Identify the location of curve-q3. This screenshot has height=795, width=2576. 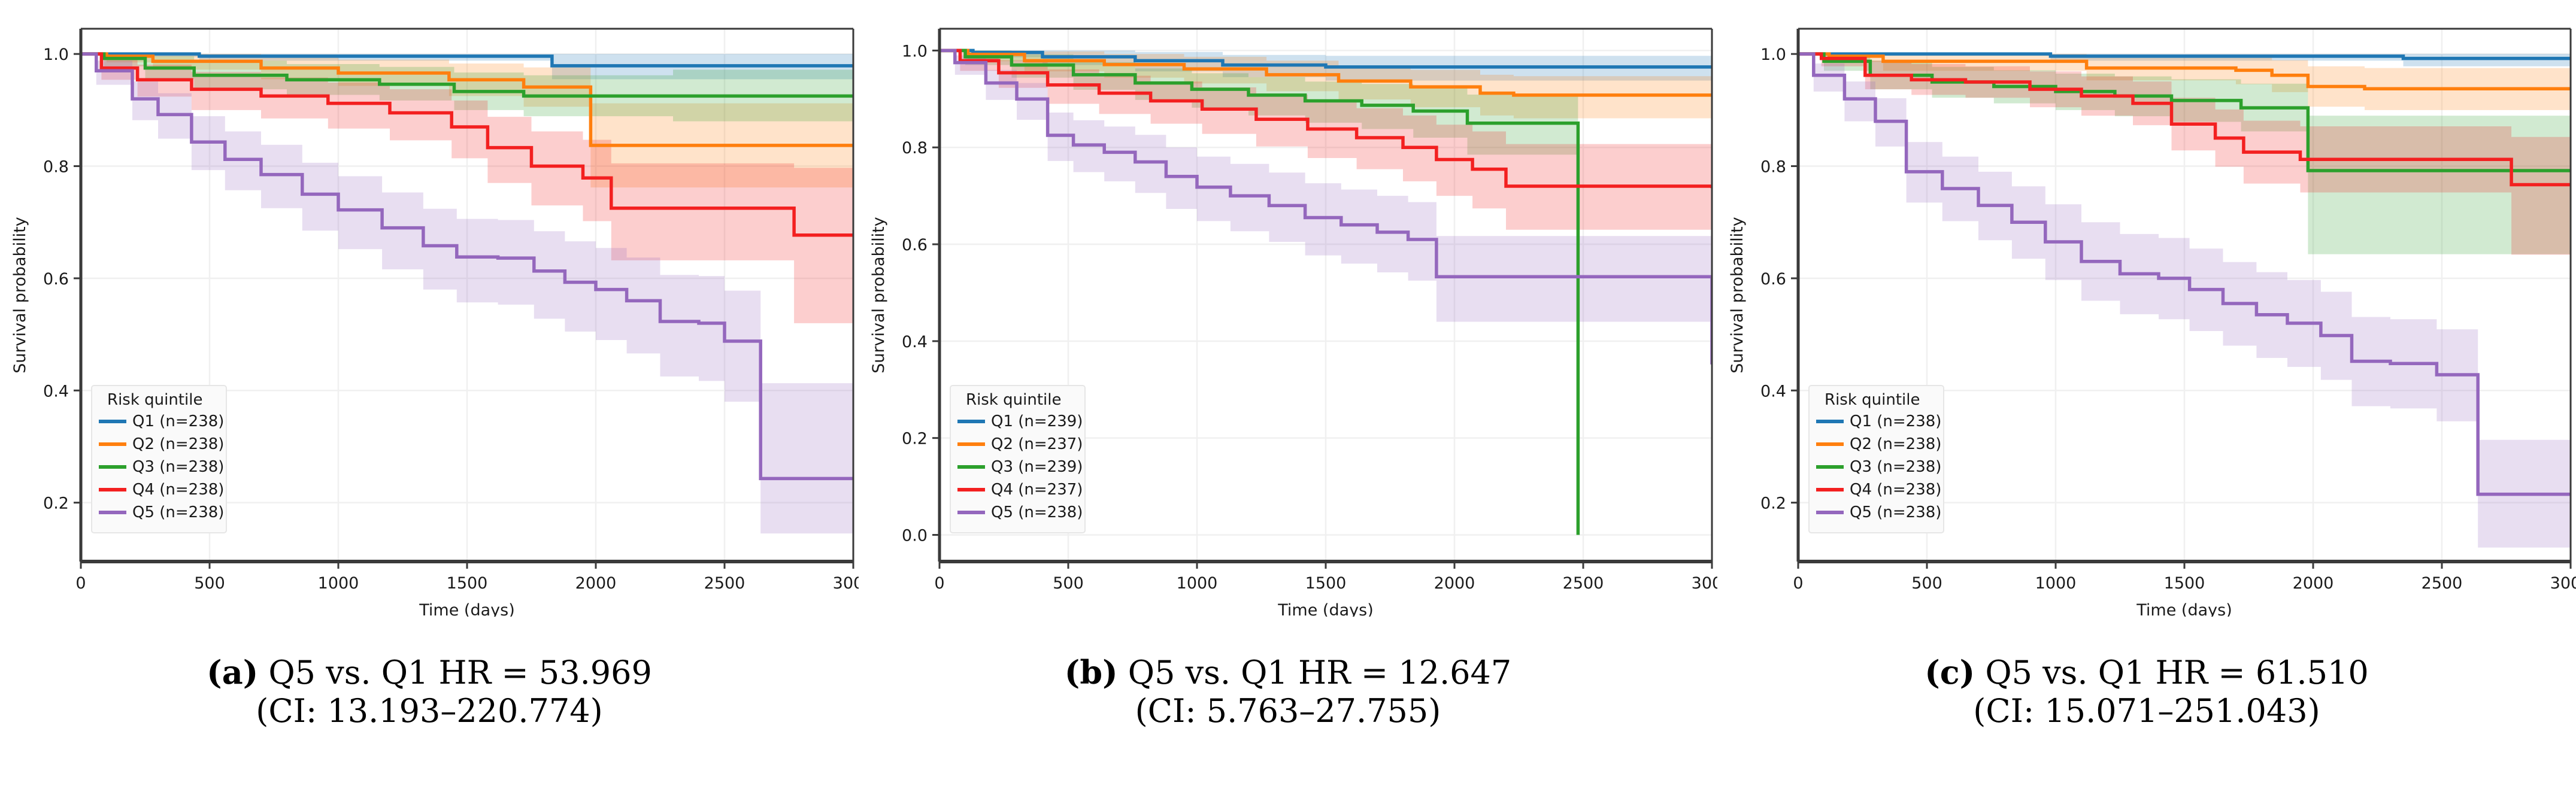
(467, 75).